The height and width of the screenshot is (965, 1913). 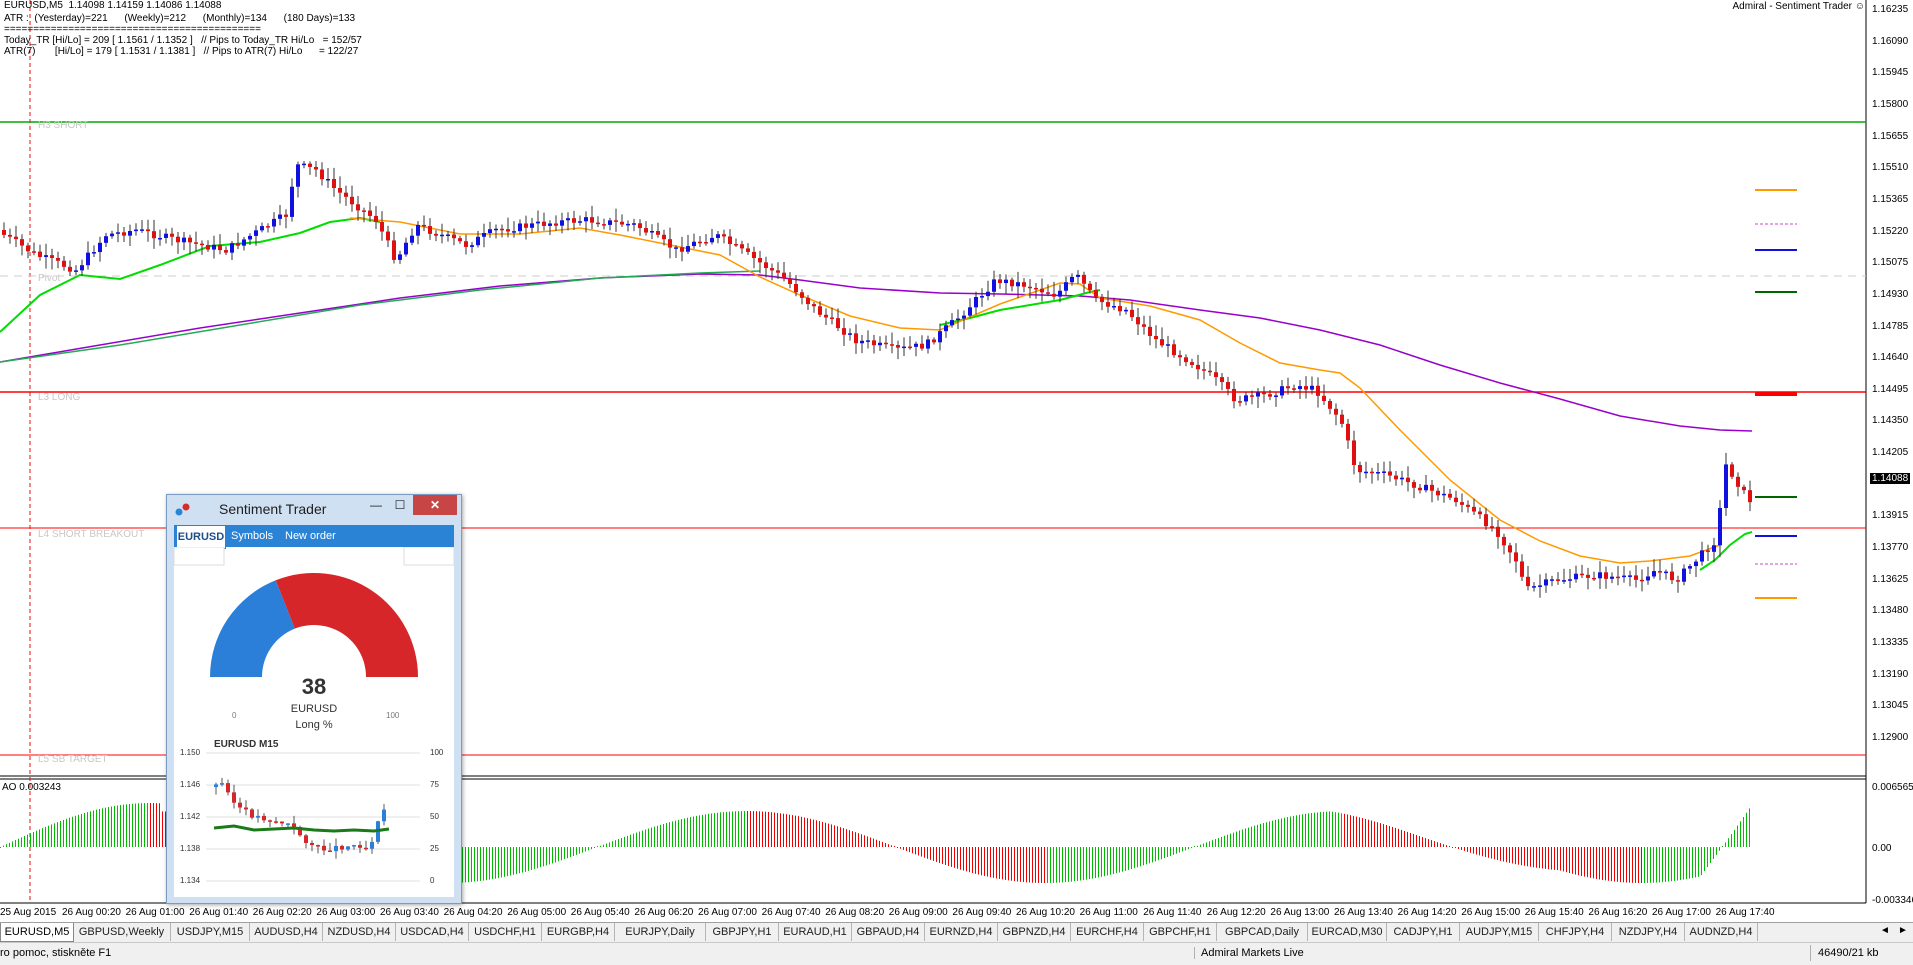 I want to click on chart-tab: GBPCAD,Daily, so click(x=1262, y=932).